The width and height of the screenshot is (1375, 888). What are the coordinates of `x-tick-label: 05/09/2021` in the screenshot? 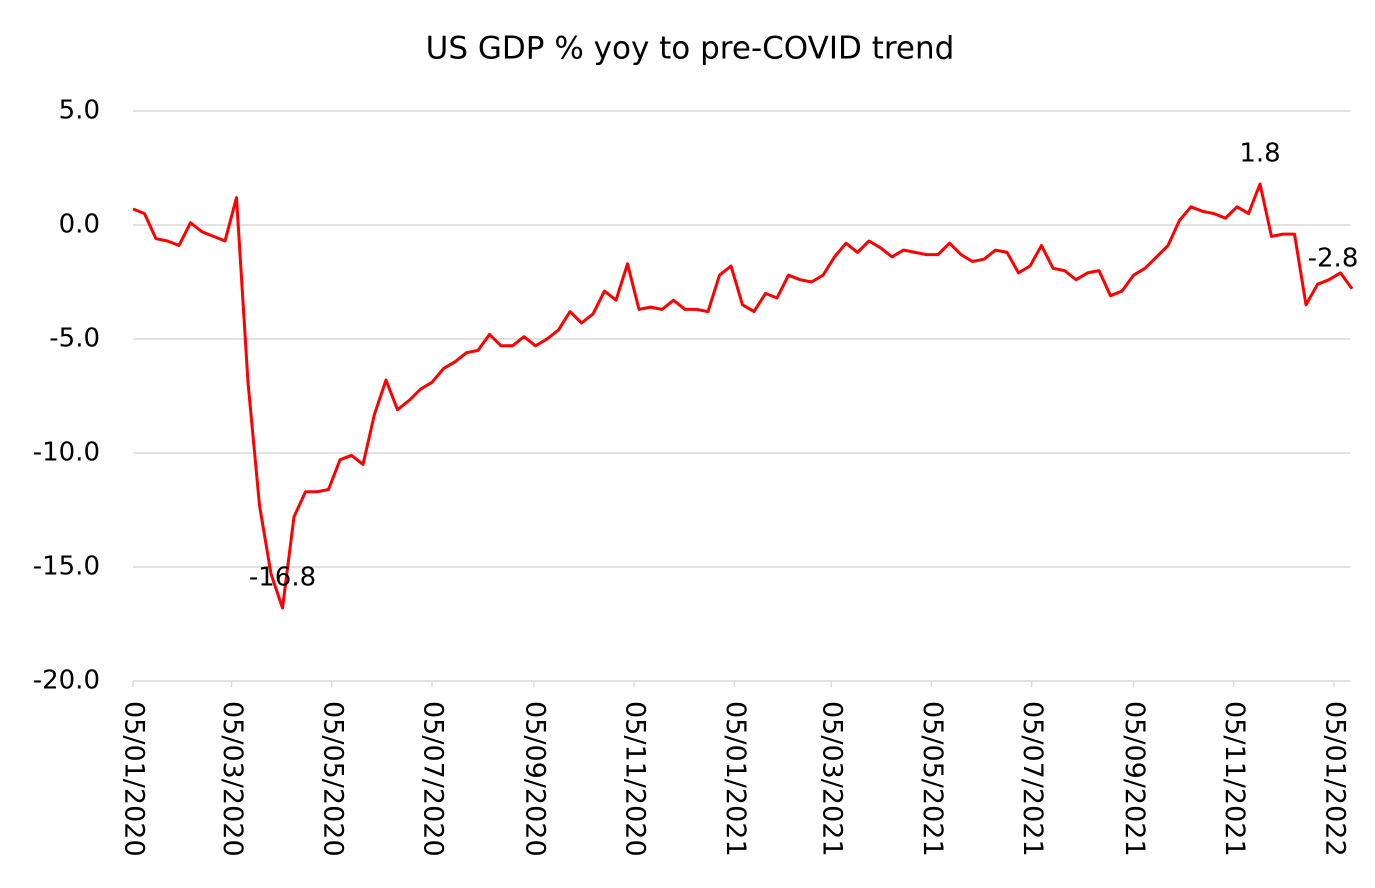 It's located at (1134, 779).